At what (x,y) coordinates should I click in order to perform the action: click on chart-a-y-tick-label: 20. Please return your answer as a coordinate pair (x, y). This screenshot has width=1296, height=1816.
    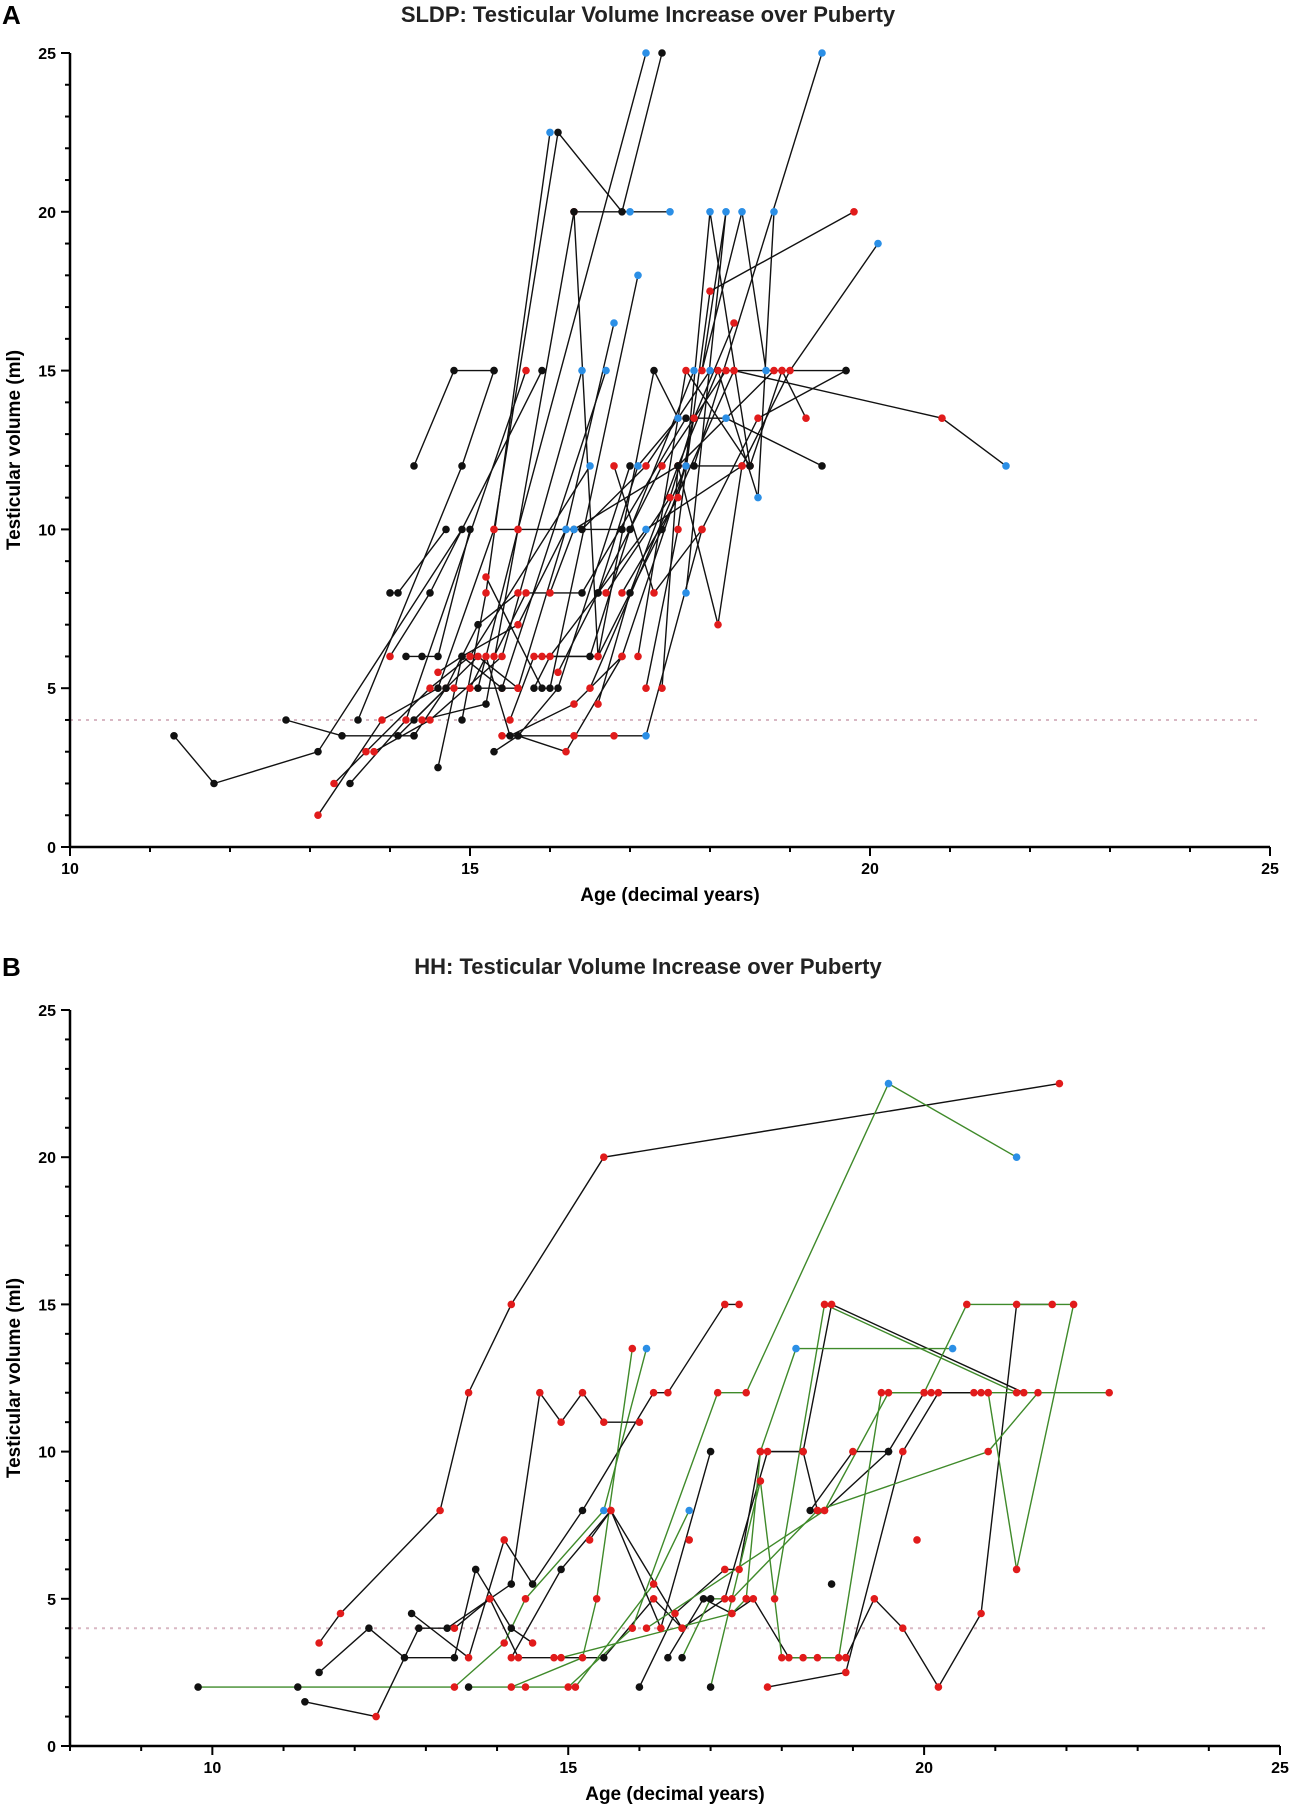
    Looking at the image, I should click on (47, 213).